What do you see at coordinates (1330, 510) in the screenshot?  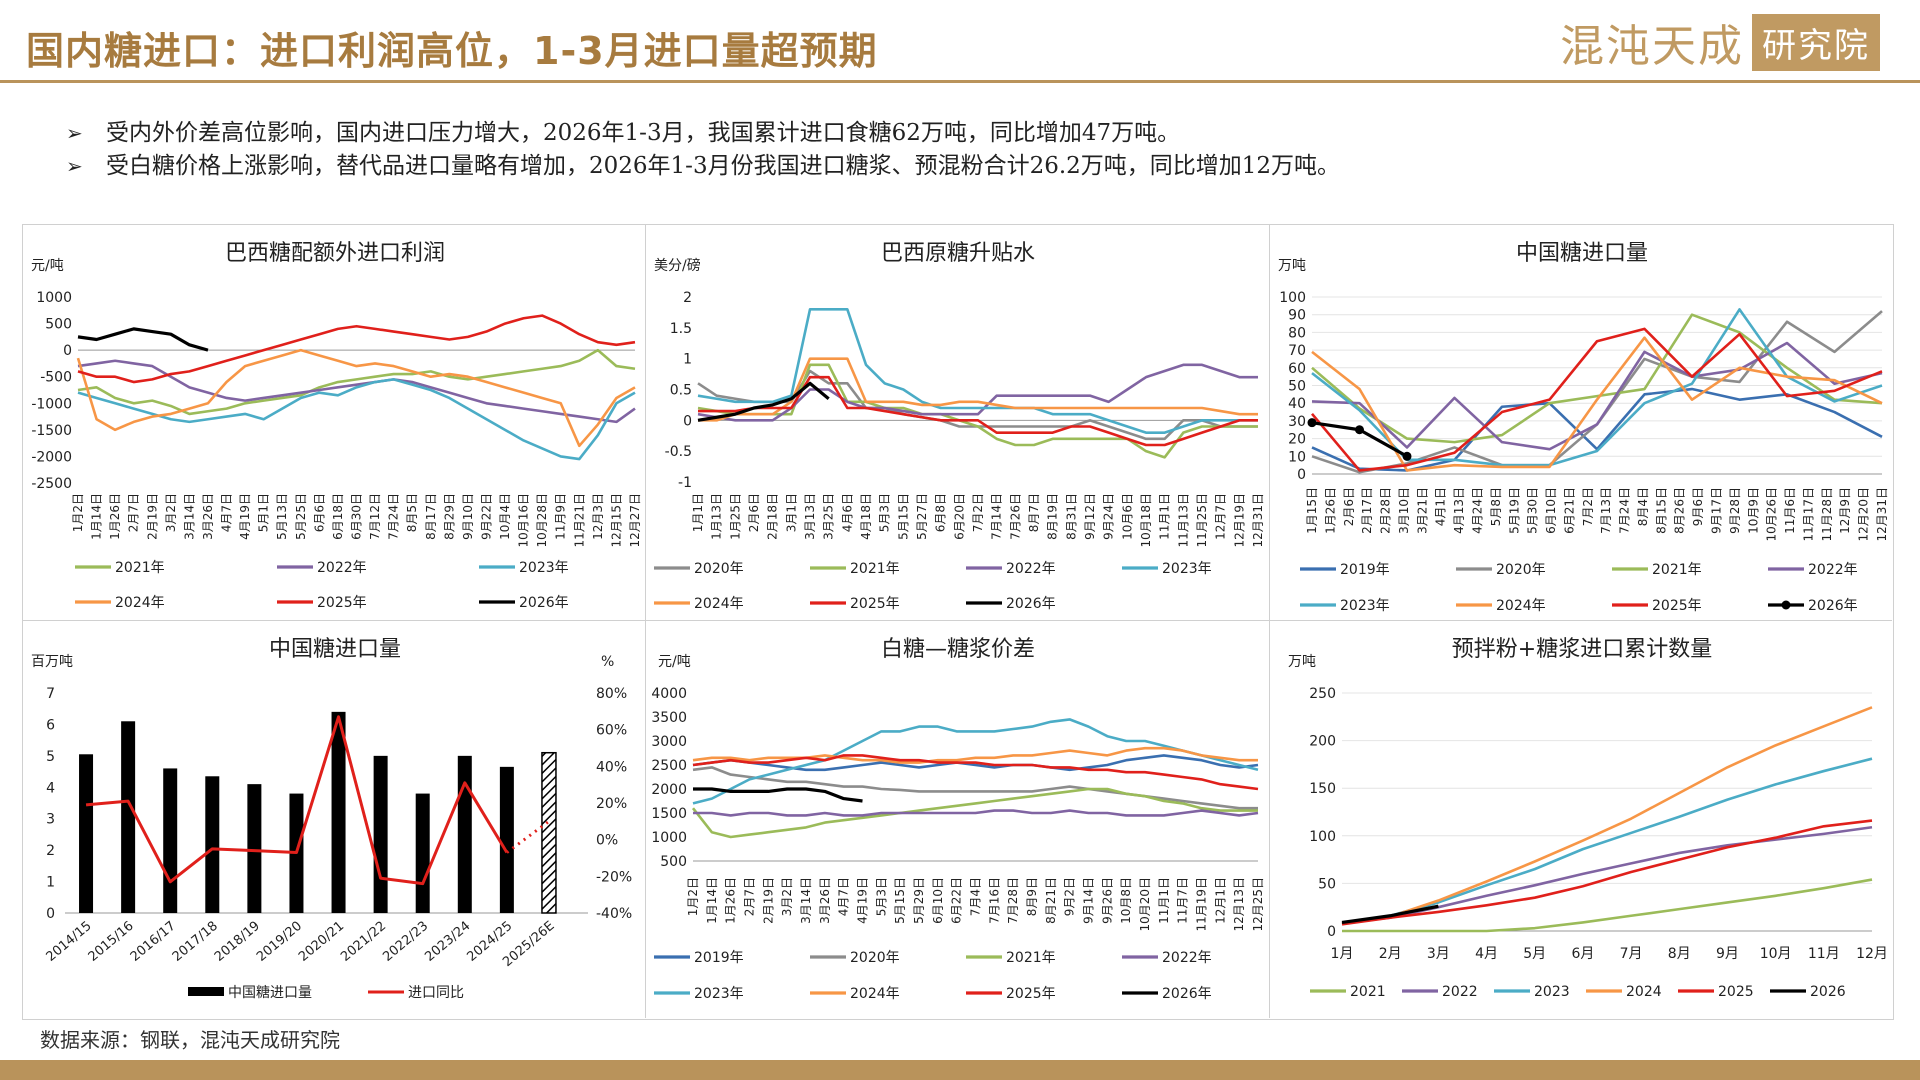 I see `x-tick-label: 1月26日` at bounding box center [1330, 510].